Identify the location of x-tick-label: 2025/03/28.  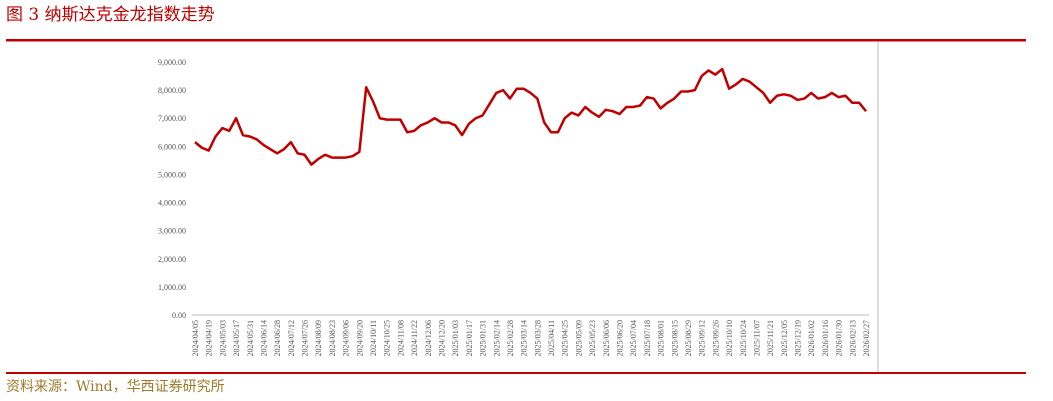
(537, 338).